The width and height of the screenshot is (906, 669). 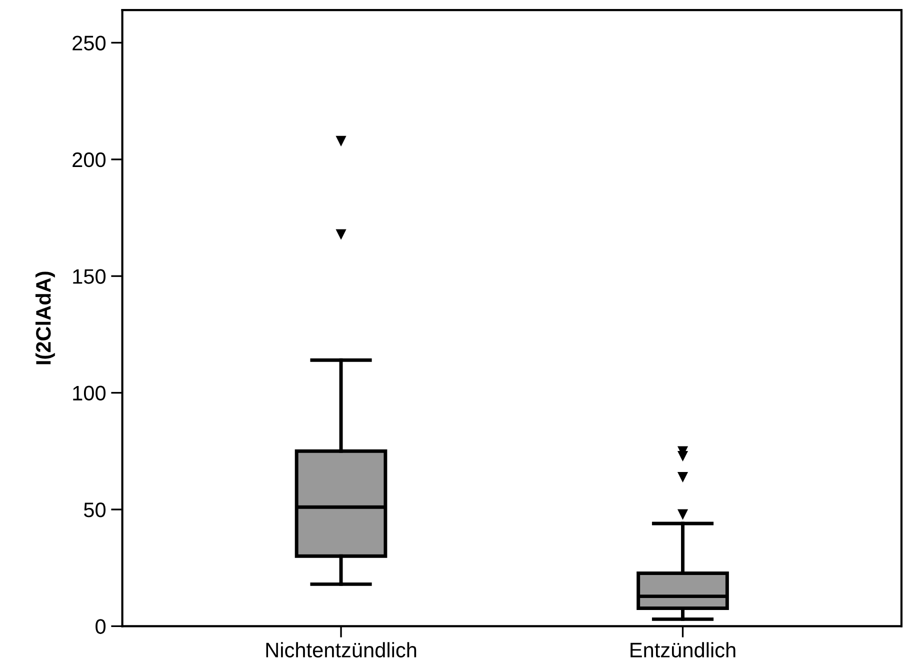 I want to click on y-axis-title: I(2ClAdA), so click(x=45, y=318).